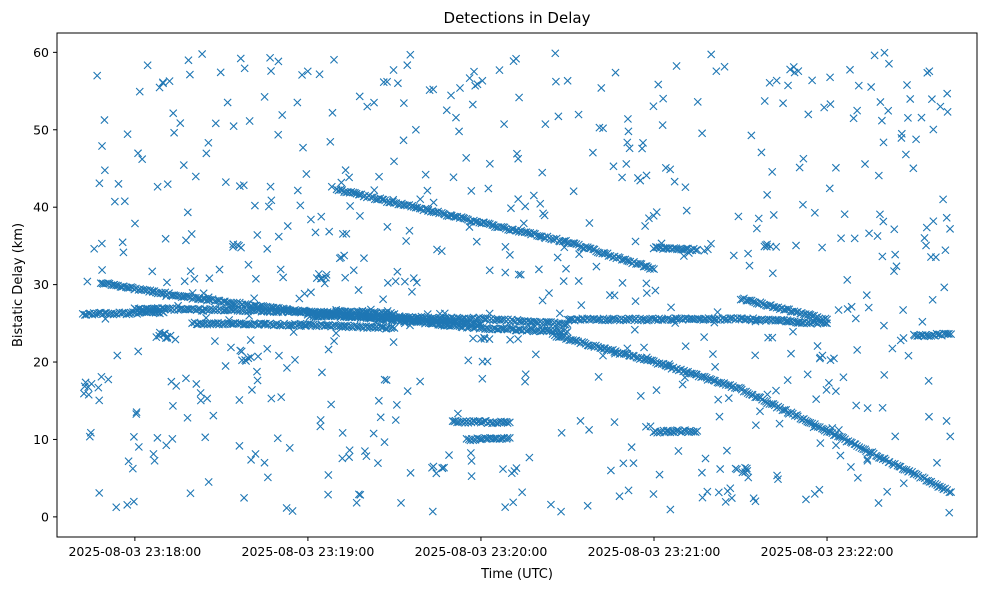 The height and width of the screenshot is (590, 989). I want to click on x-tick-label: 2025-08-03 23:20:00, so click(481, 551).